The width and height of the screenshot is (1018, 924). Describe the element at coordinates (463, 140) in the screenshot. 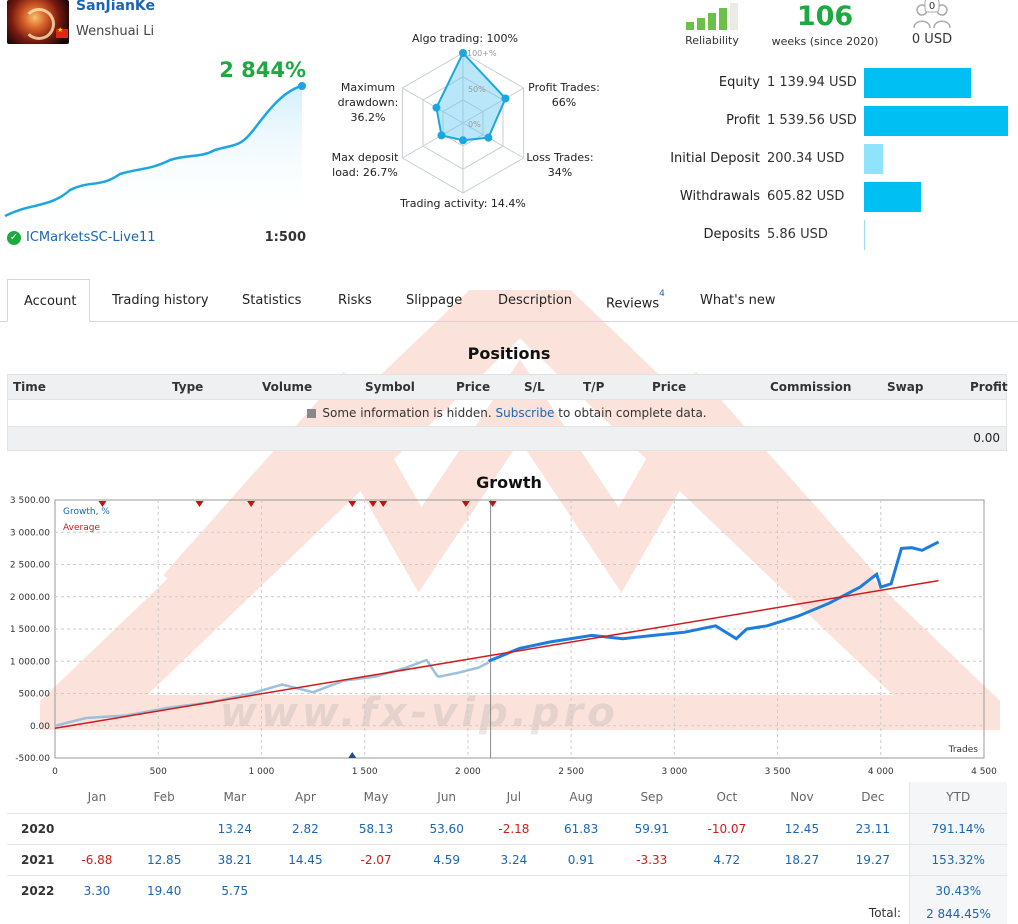

I see `radar-point-activity` at that location.